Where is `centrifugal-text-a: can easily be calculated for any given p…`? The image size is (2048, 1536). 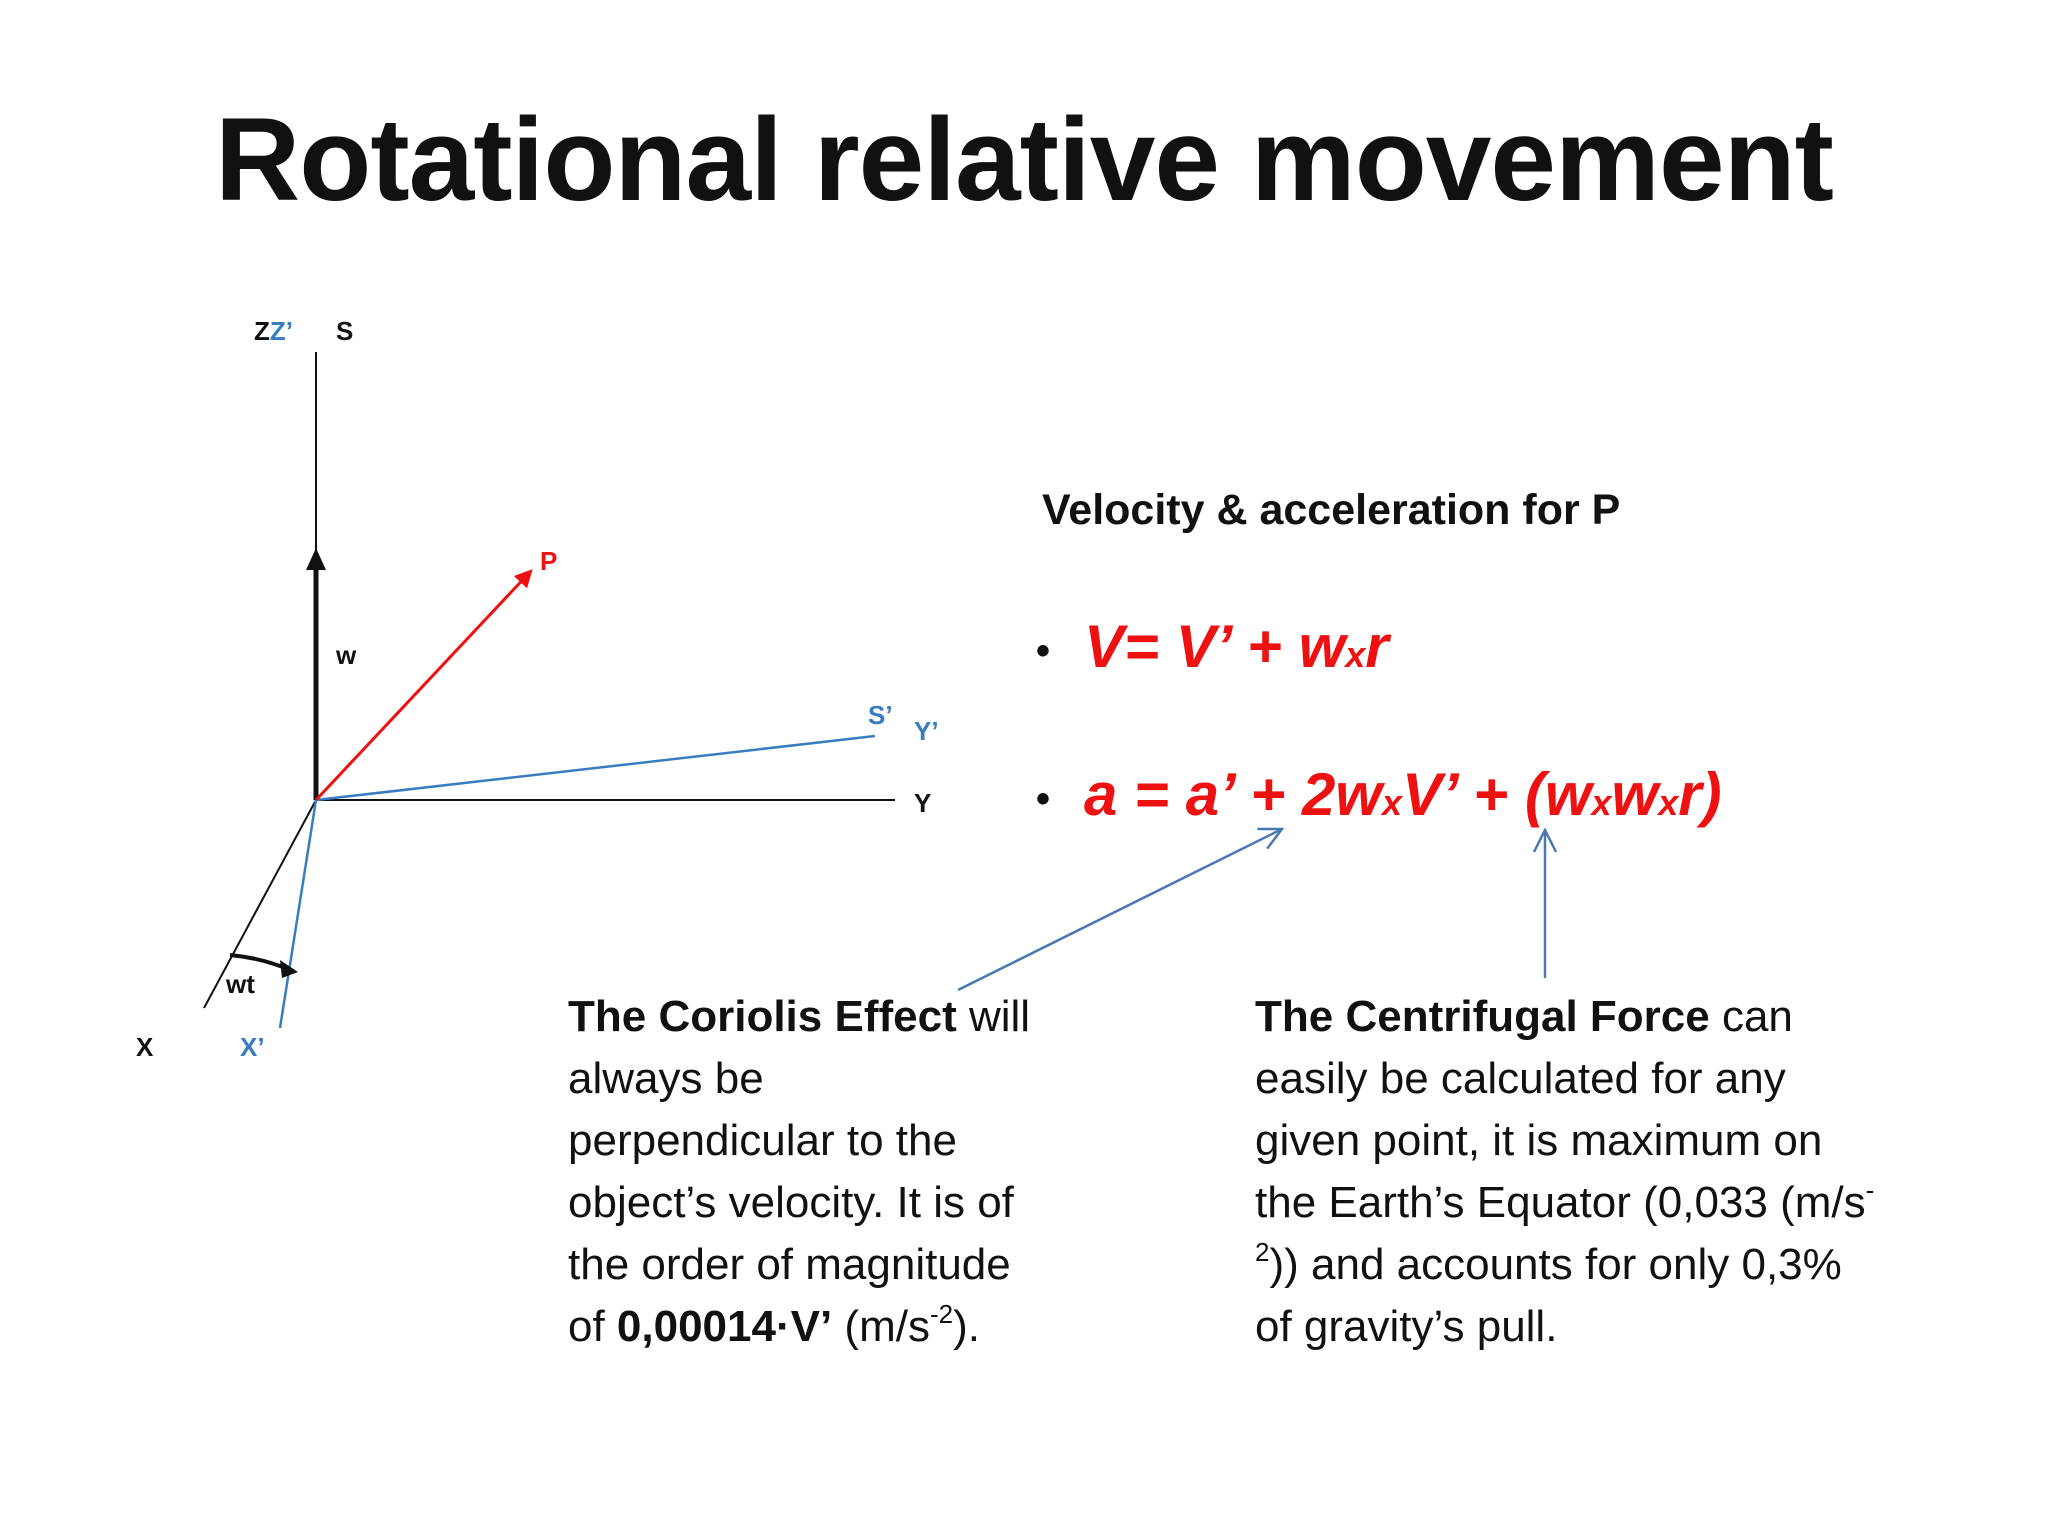 centrifugal-text-a: can easily be calculated for any given p… is located at coordinates (1560, 1109).